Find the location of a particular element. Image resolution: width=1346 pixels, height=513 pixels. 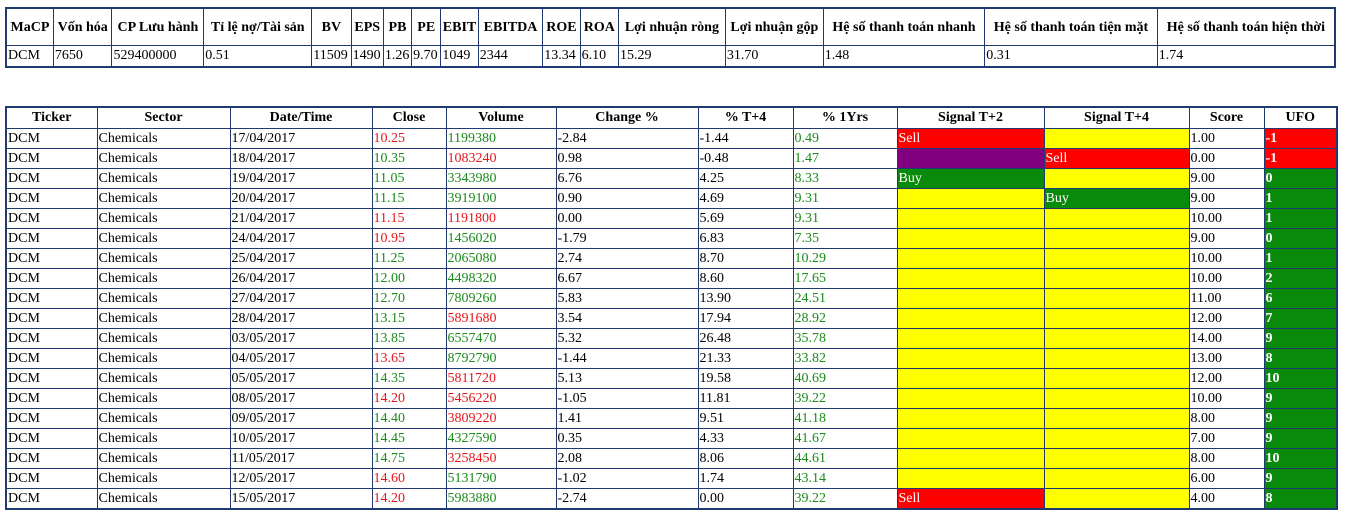

summary-header-cell: Hệ số thanh toán nhanh is located at coordinates (904, 26).